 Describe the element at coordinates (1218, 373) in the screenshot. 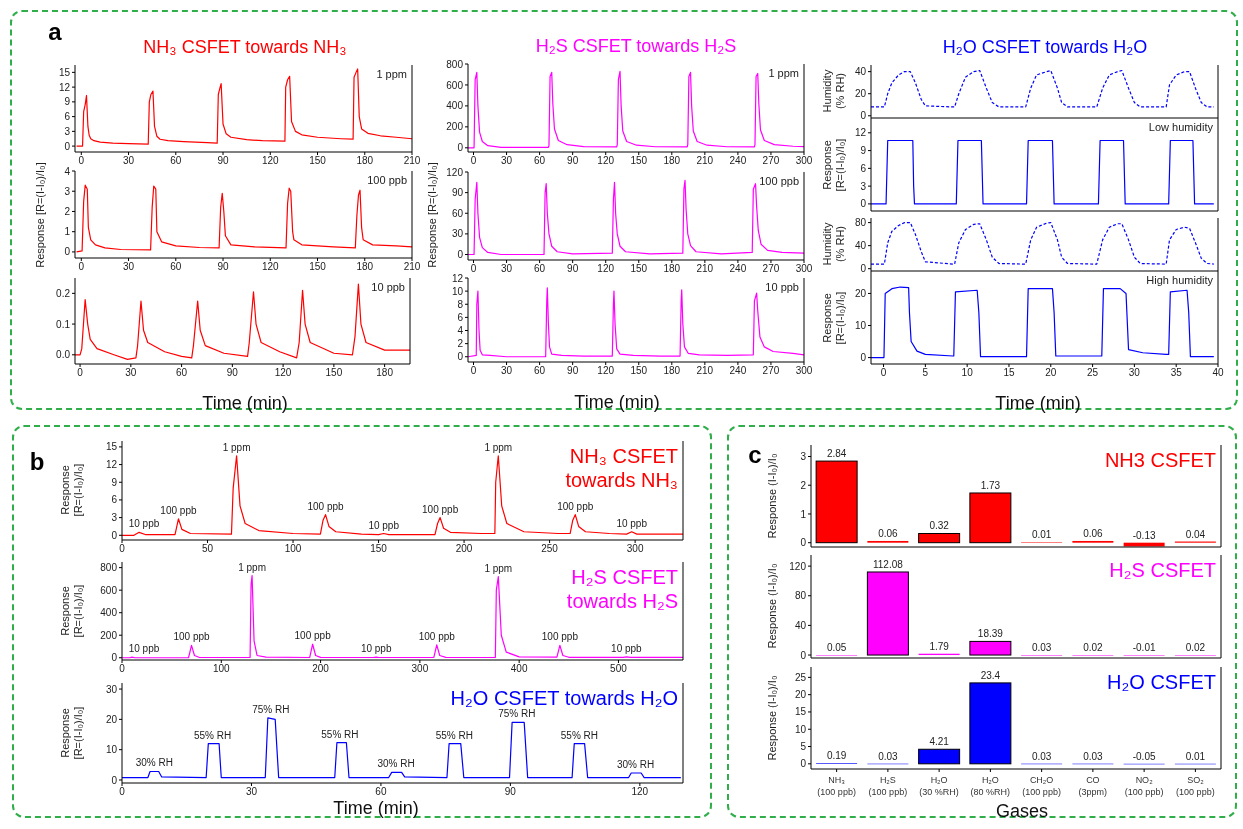

I see `x-tick-label: 40` at that location.